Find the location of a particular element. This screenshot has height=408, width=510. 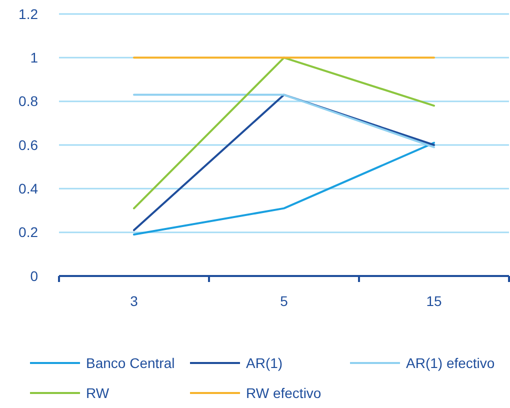

y-tick-label: 0 is located at coordinates (34, 276).